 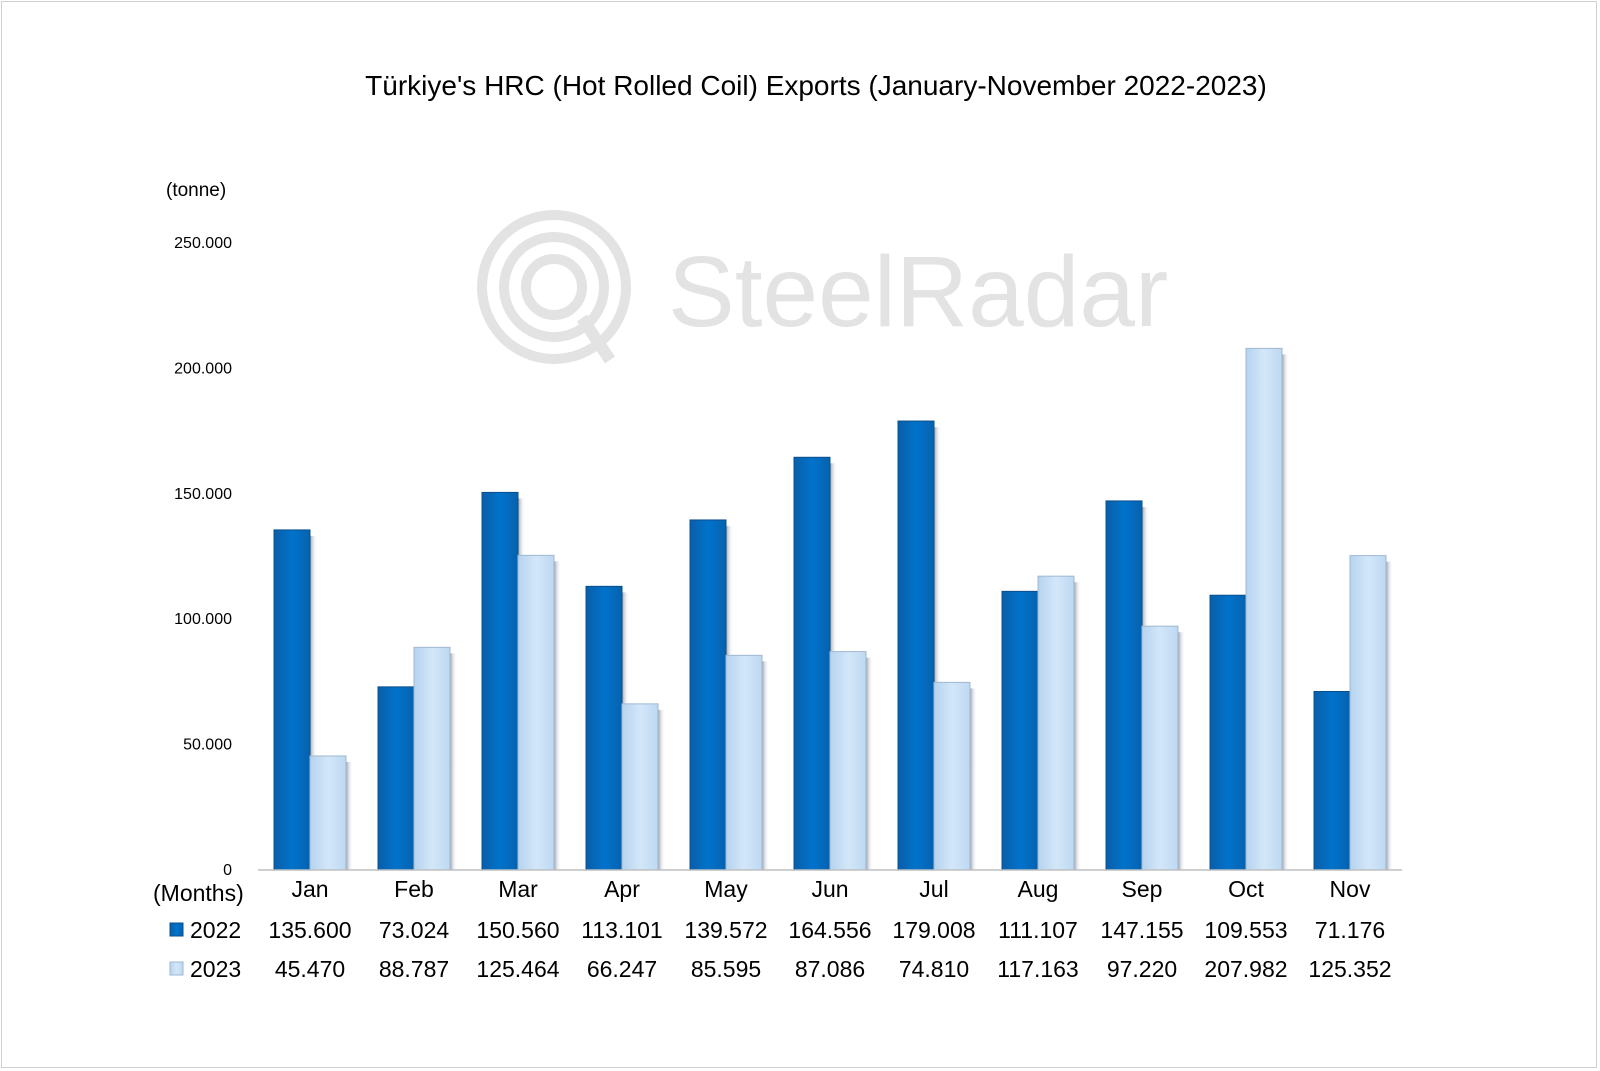 I want to click on data-label-2023: 207.982, so click(x=1245, y=969).